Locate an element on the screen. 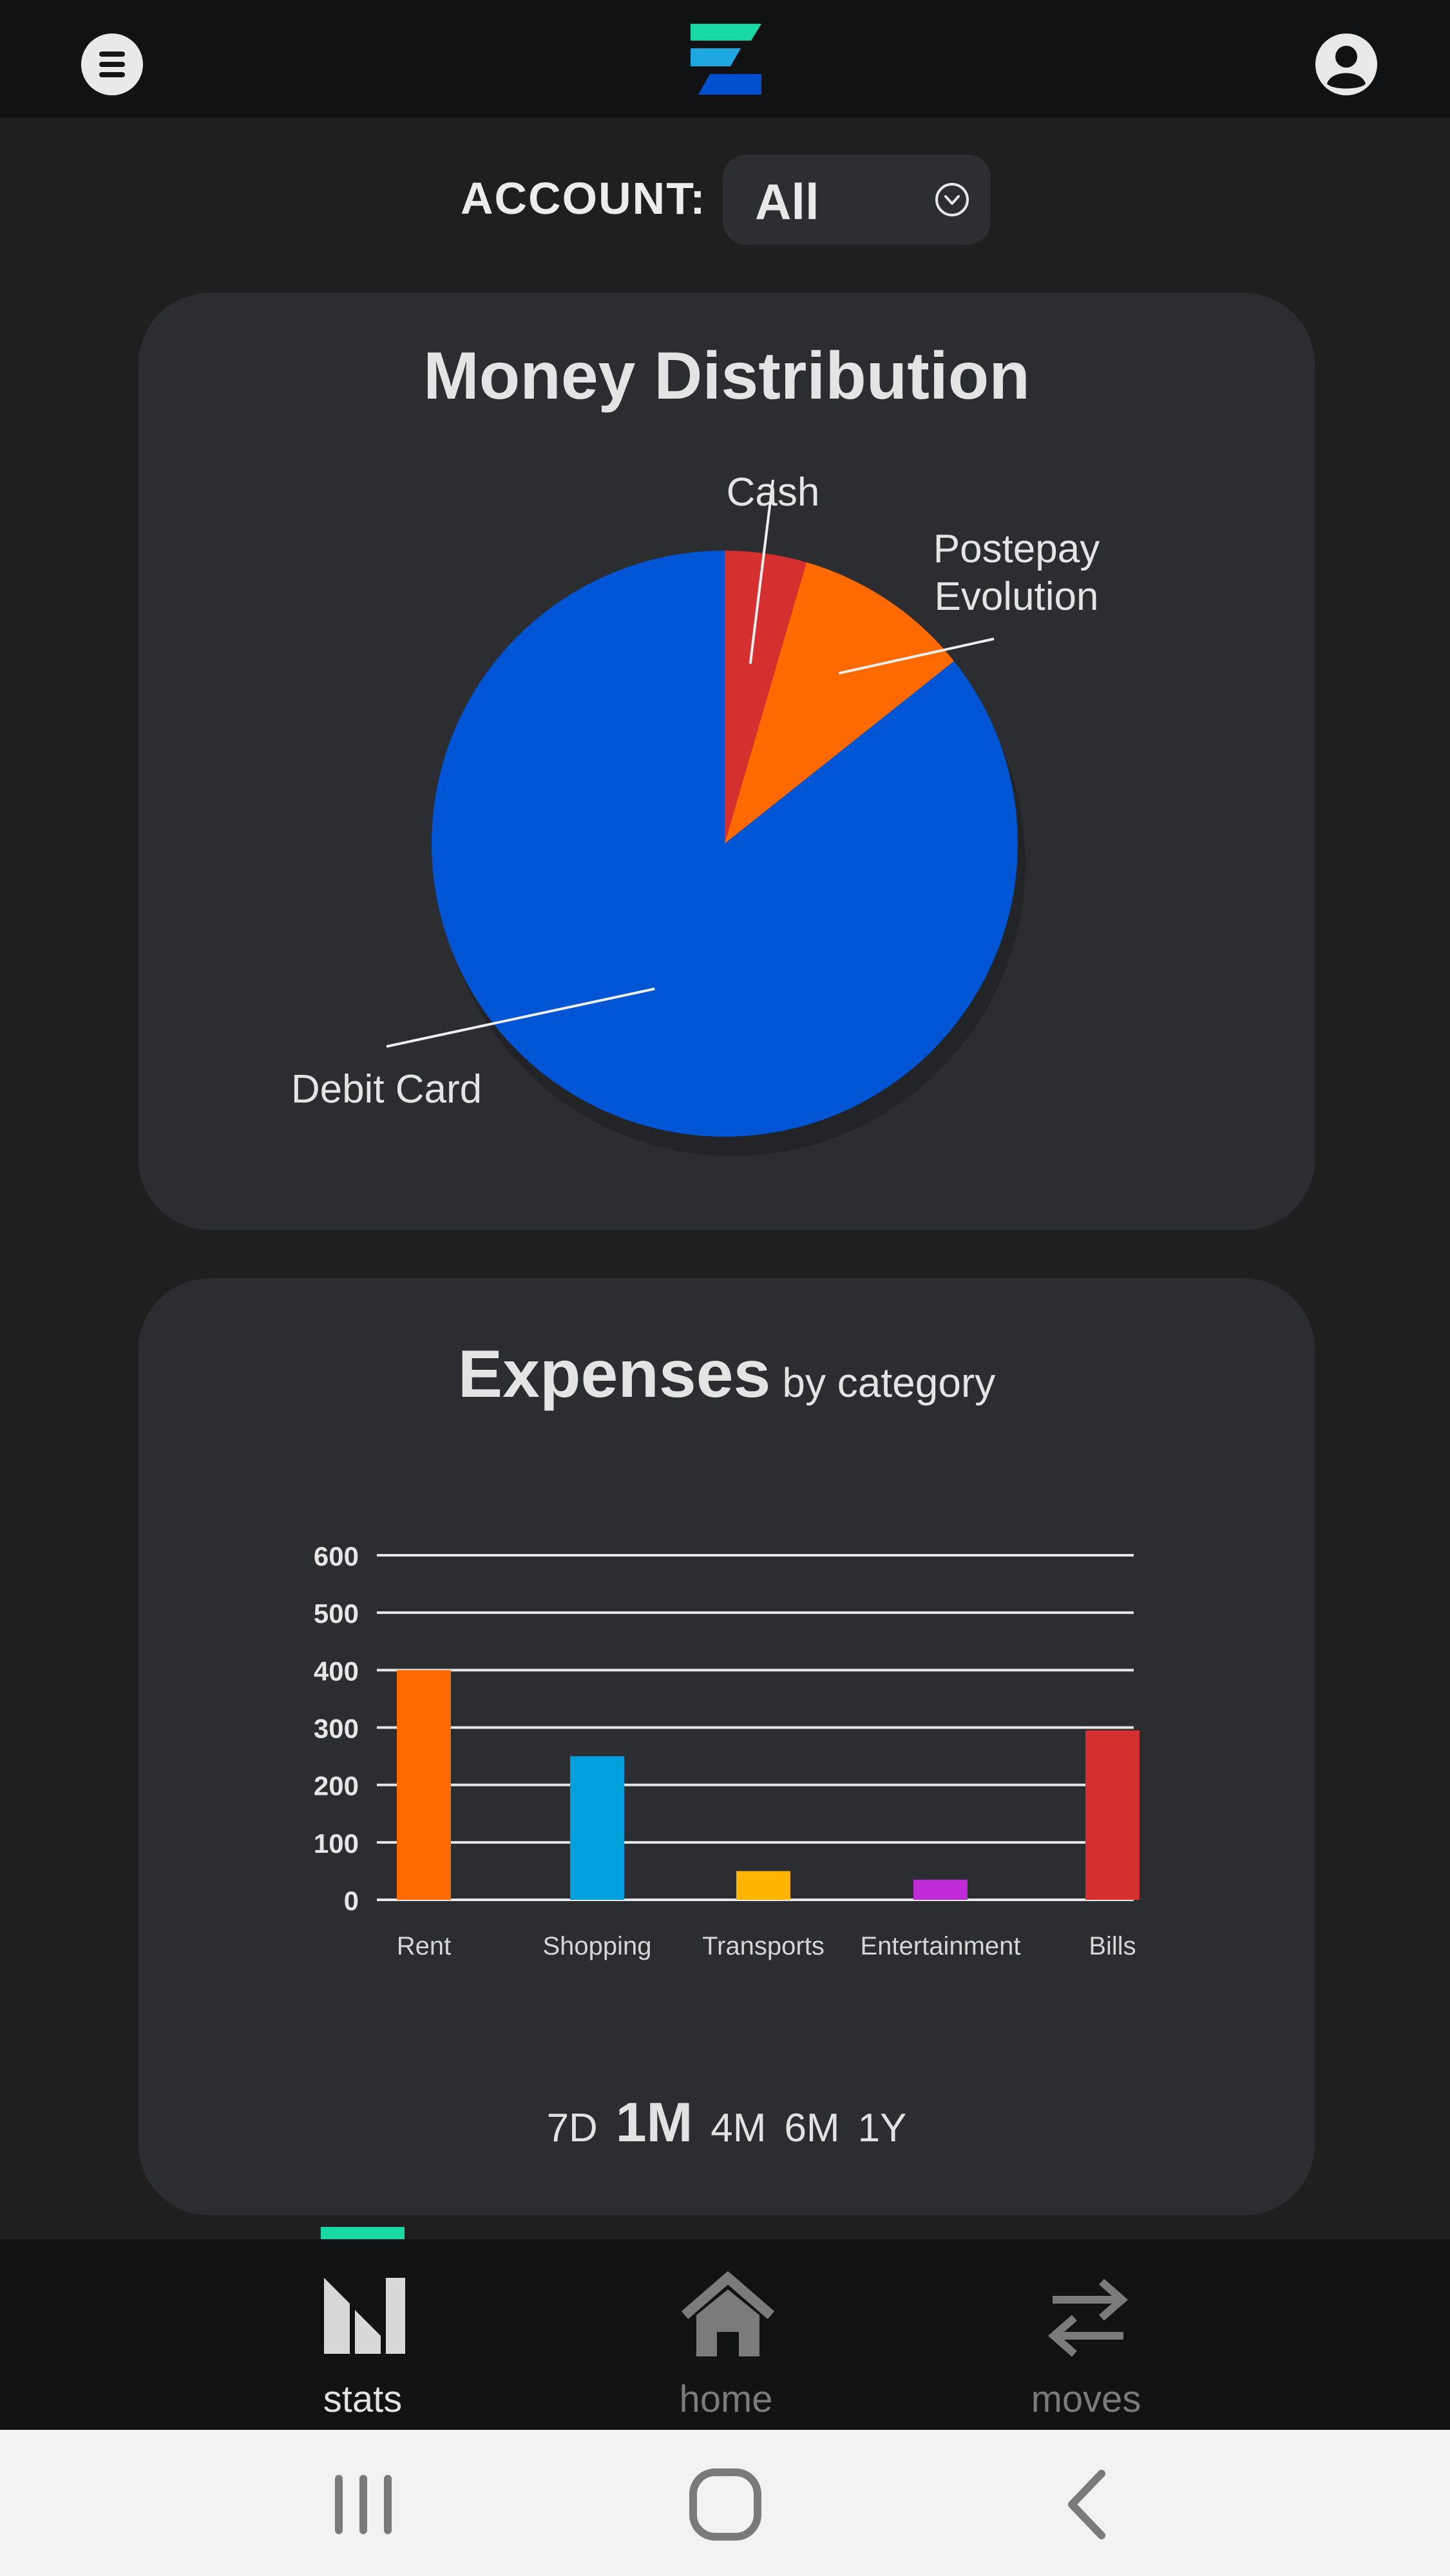 This screenshot has width=1450, height=2576. x-tick-label-shopping: Shopping is located at coordinates (597, 1946).